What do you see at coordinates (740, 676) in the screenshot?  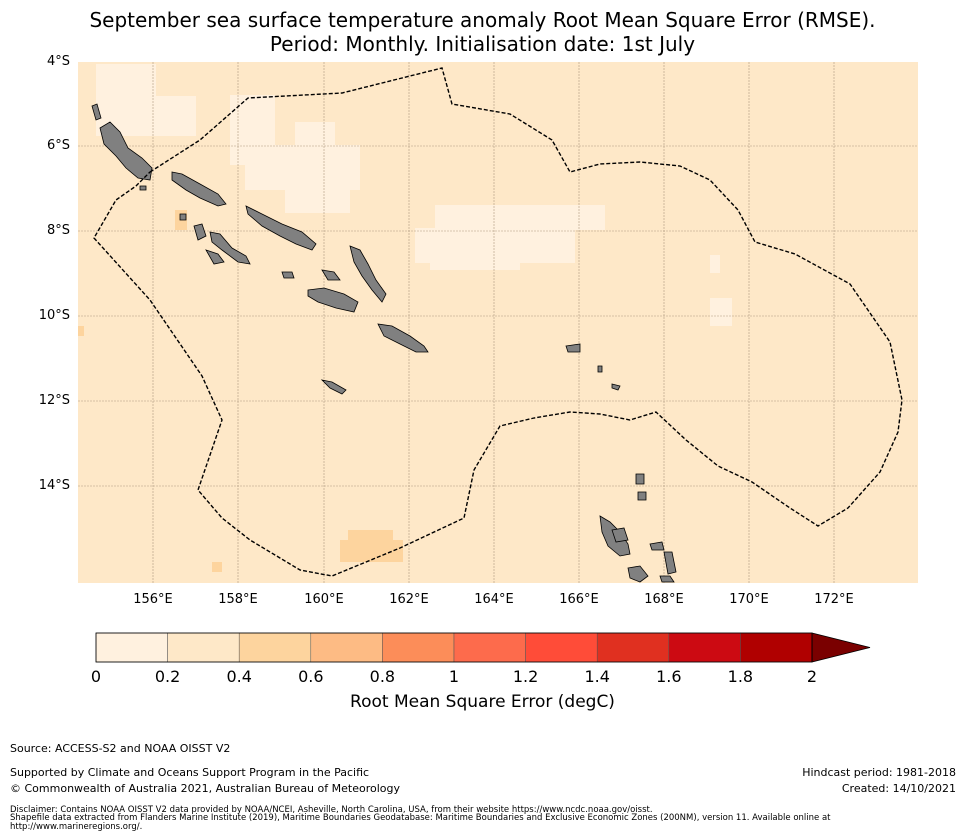 I see `colorbar-tick-label: 1.8` at bounding box center [740, 676].